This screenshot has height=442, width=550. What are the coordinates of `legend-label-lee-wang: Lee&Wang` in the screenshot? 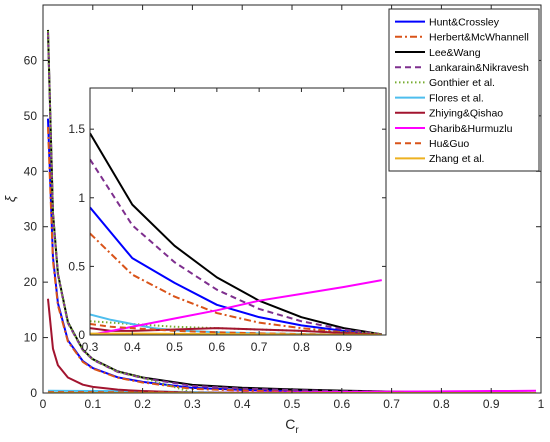 It's located at (455, 53).